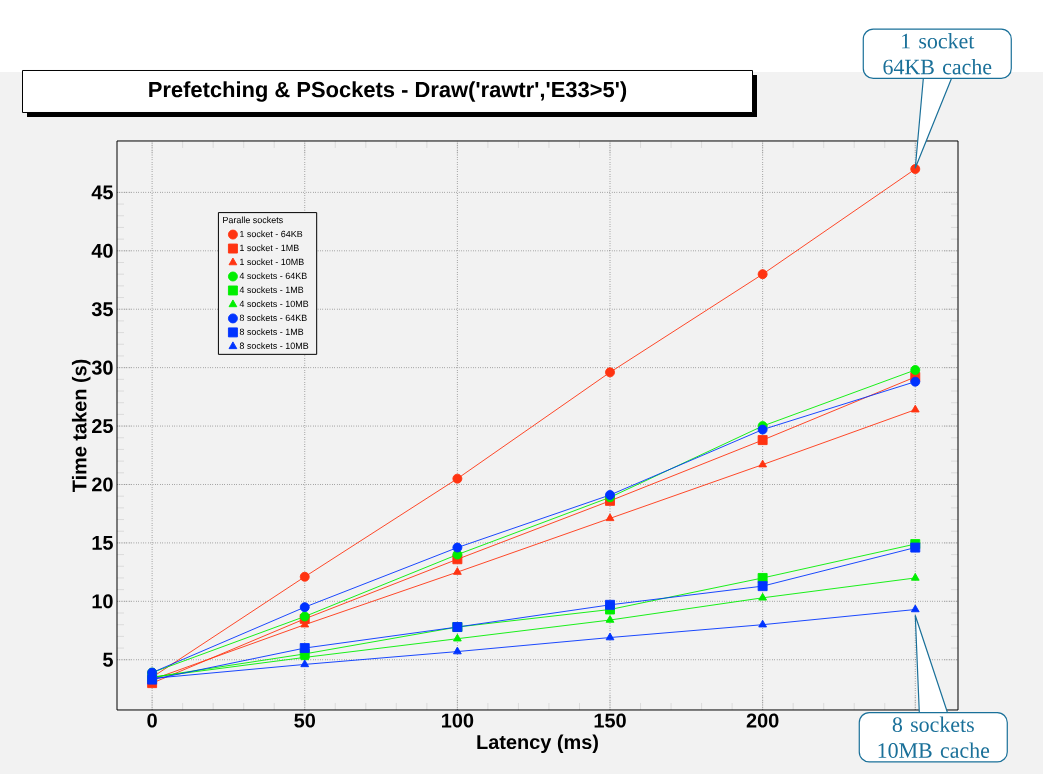 The height and width of the screenshot is (774, 1043). I want to click on legend-title: Paralle sockets, so click(253, 220).